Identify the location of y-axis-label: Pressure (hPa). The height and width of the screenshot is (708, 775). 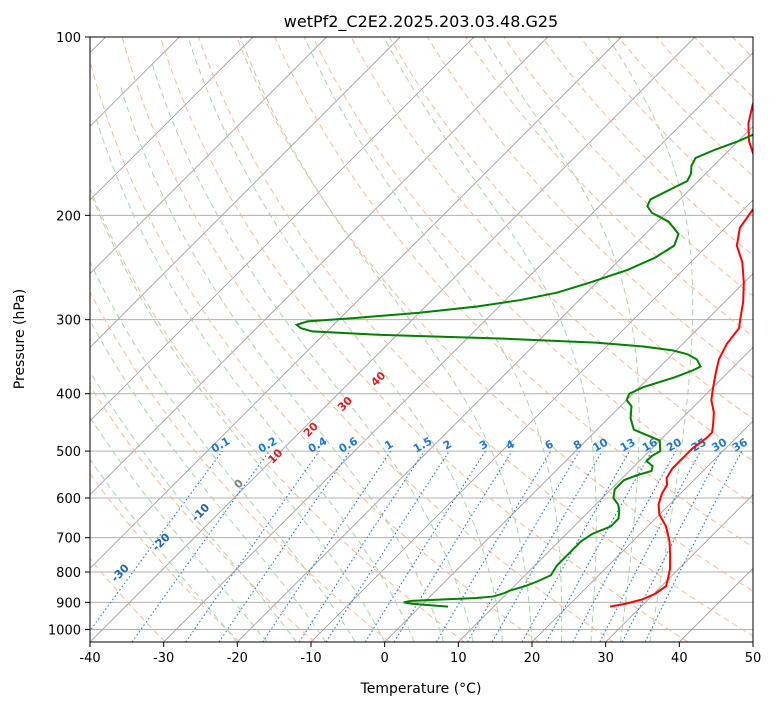
(20, 339).